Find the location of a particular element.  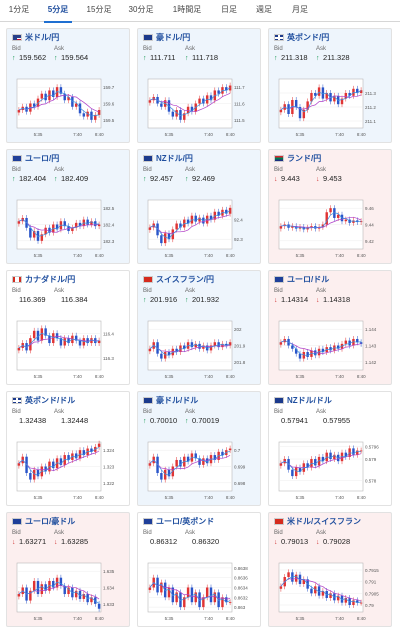

candlestick-chart: 92.4 92.3 5:35 7:40 8:40 is located at coordinates (199, 228).